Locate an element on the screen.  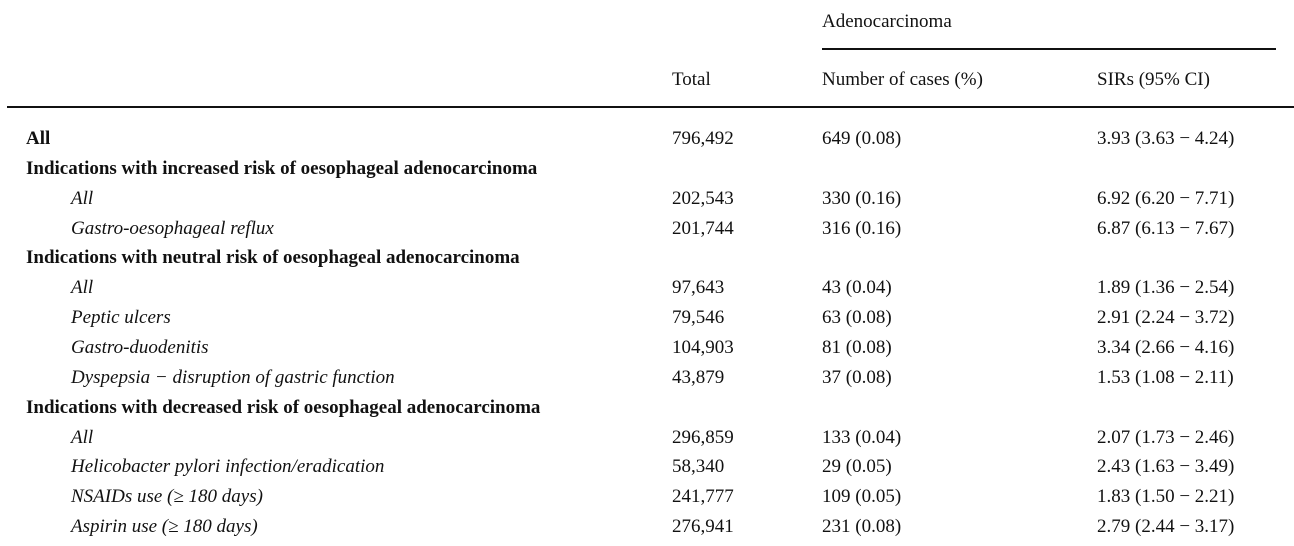
total-cell: 202,543 is located at coordinates (703, 198).